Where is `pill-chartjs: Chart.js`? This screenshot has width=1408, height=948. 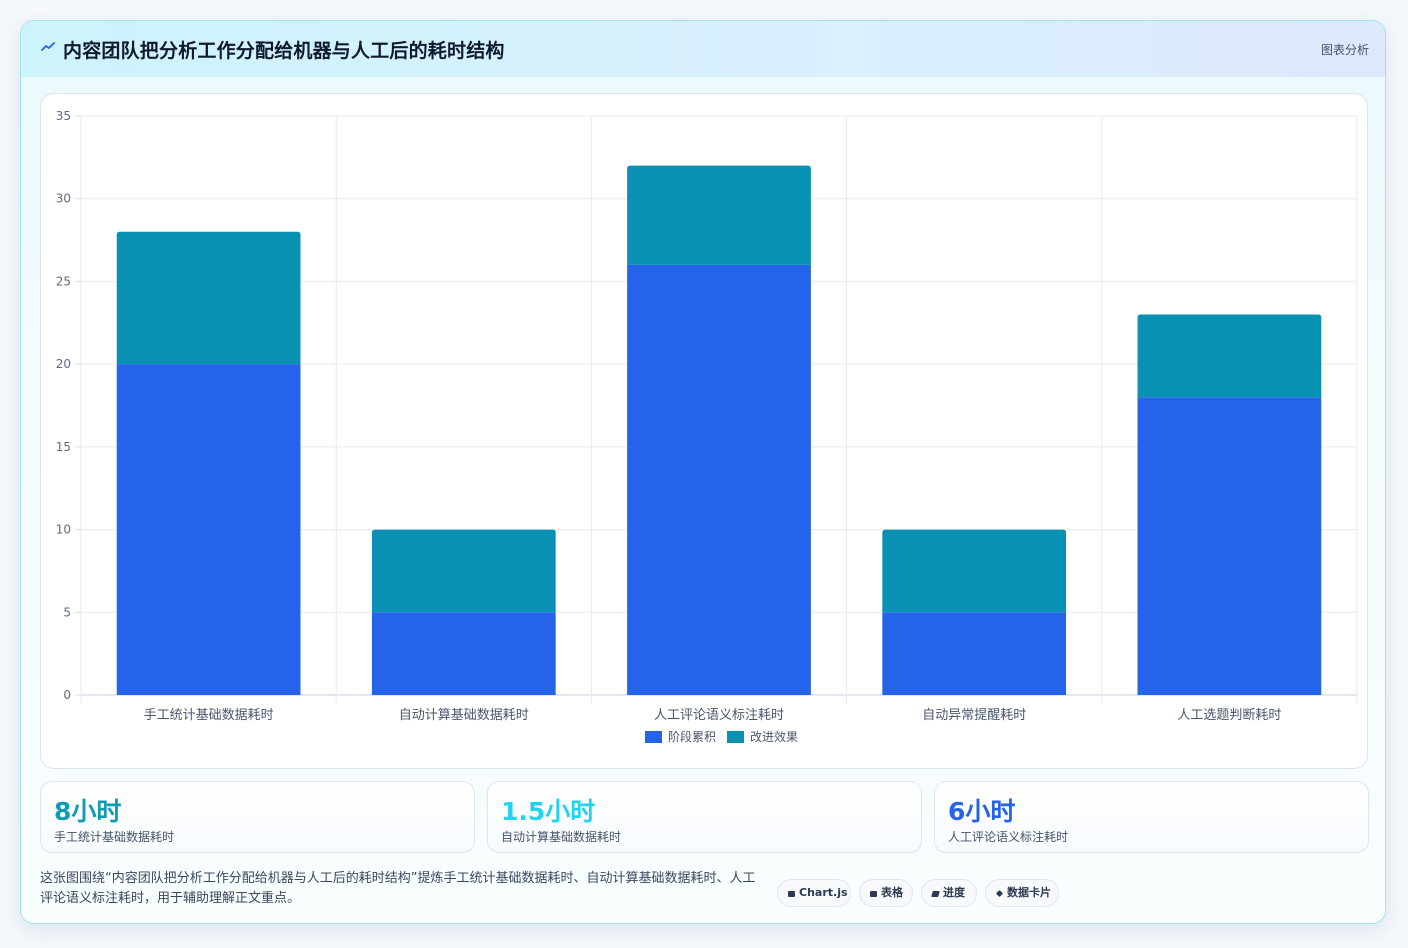 pill-chartjs: Chart.js is located at coordinates (814, 893).